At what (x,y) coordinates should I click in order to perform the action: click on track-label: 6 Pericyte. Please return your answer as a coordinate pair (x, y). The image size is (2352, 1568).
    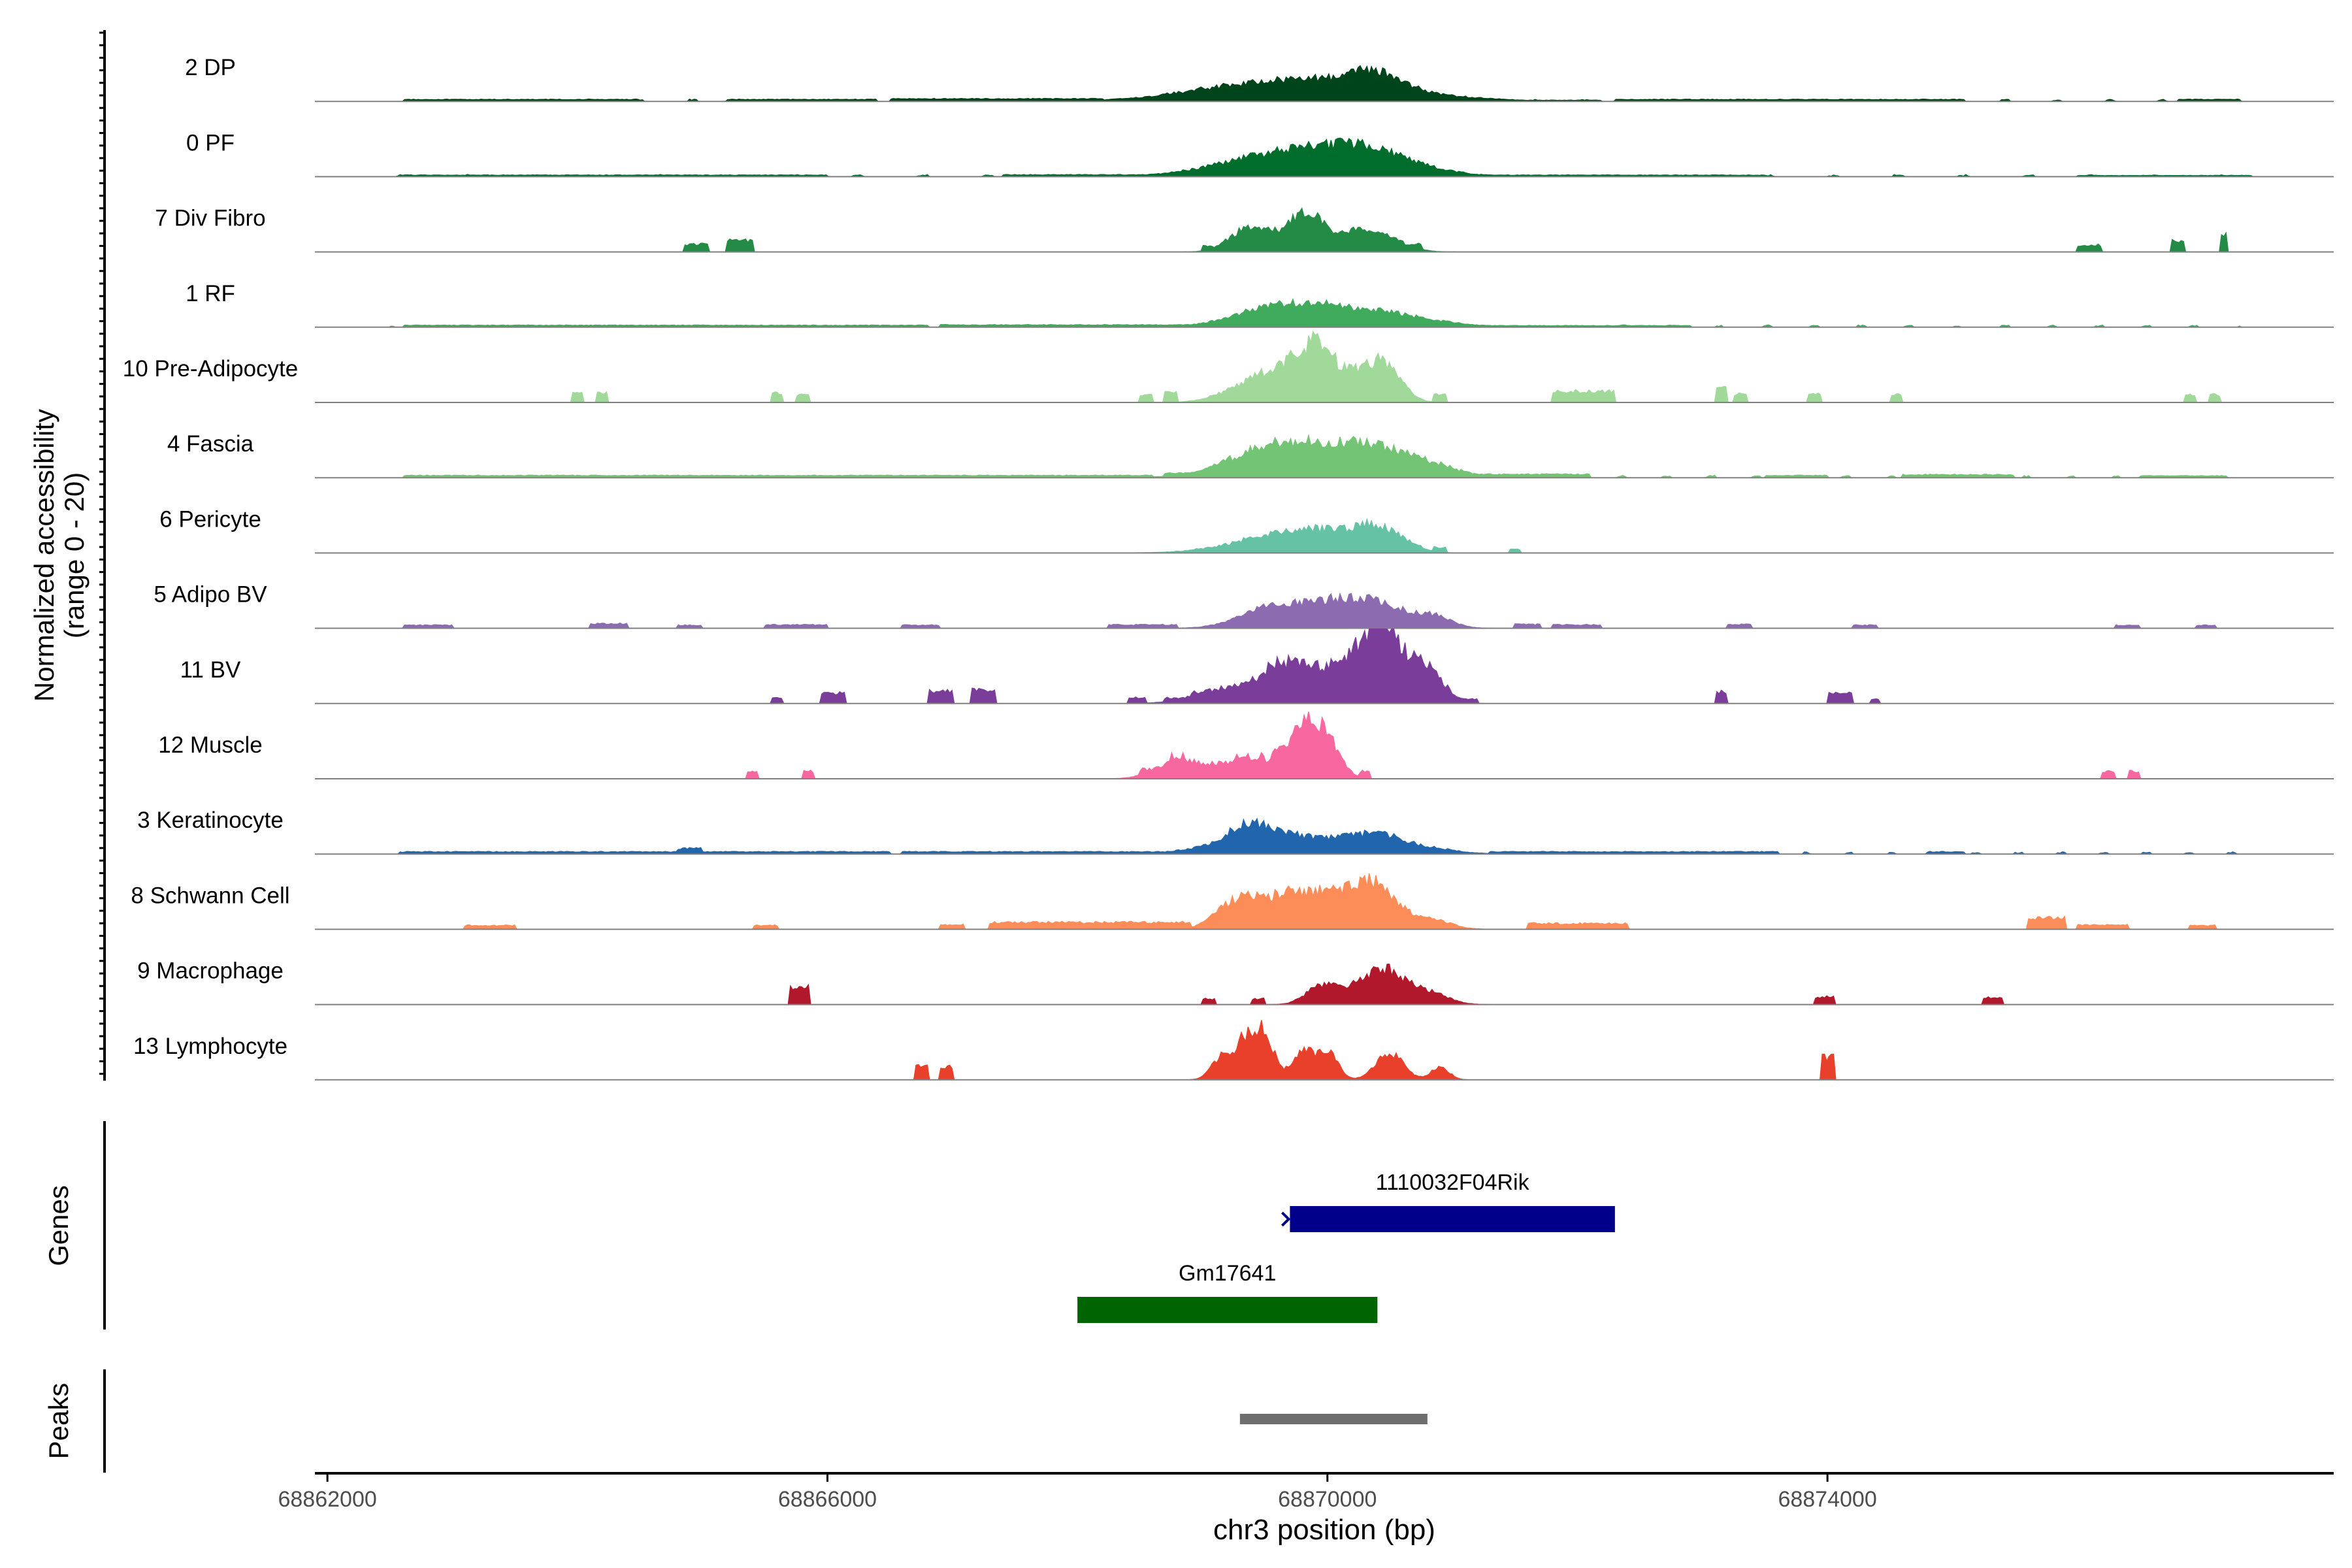
    Looking at the image, I should click on (210, 519).